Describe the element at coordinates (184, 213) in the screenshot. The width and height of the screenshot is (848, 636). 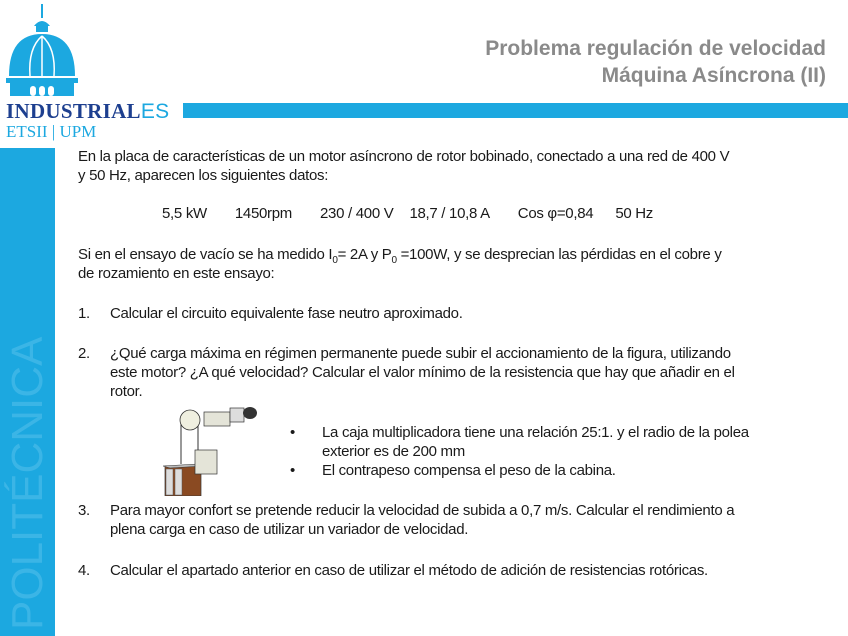
I see `spec-power: 5,5 kW` at that location.